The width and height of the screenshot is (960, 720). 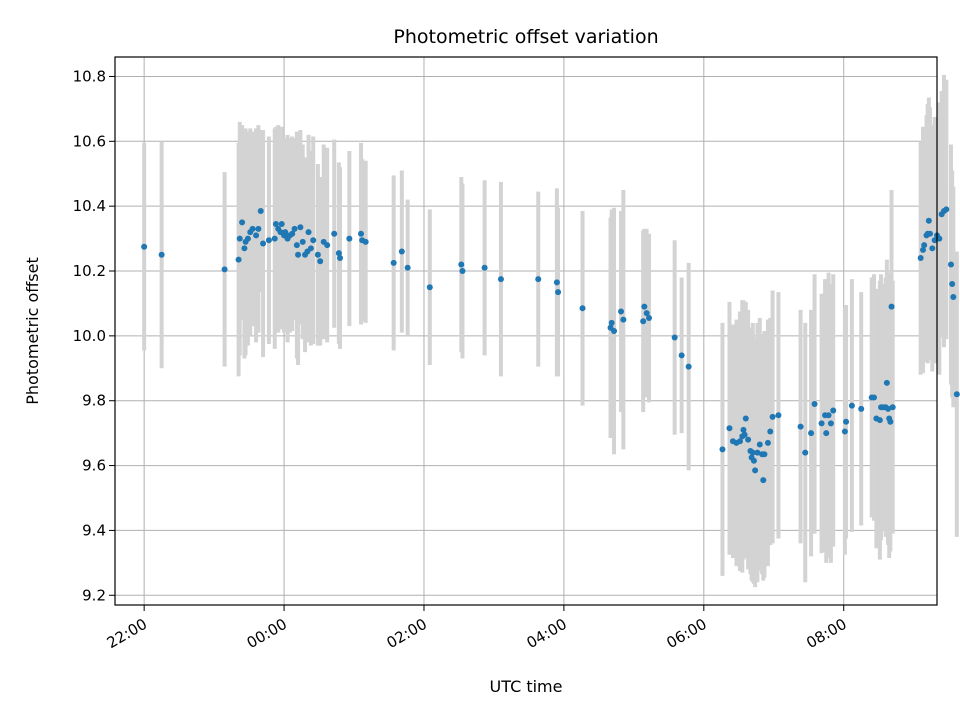 What do you see at coordinates (89, 76) in the screenshot?
I see `y-tick-label: 10.8` at bounding box center [89, 76].